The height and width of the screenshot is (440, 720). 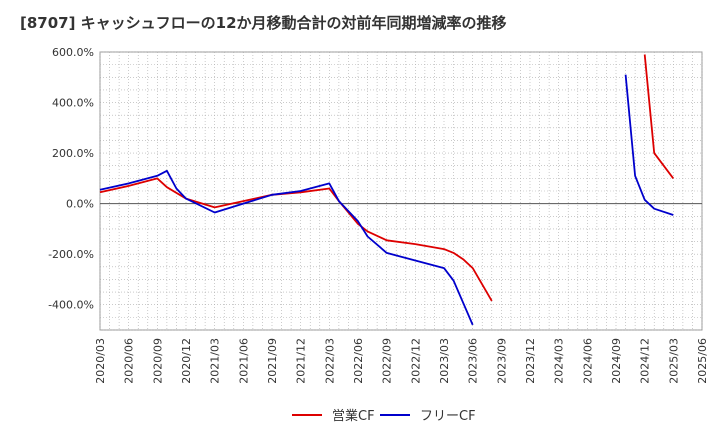 I want to click on x-tick-label: 2025/06, so click(x=702, y=361).